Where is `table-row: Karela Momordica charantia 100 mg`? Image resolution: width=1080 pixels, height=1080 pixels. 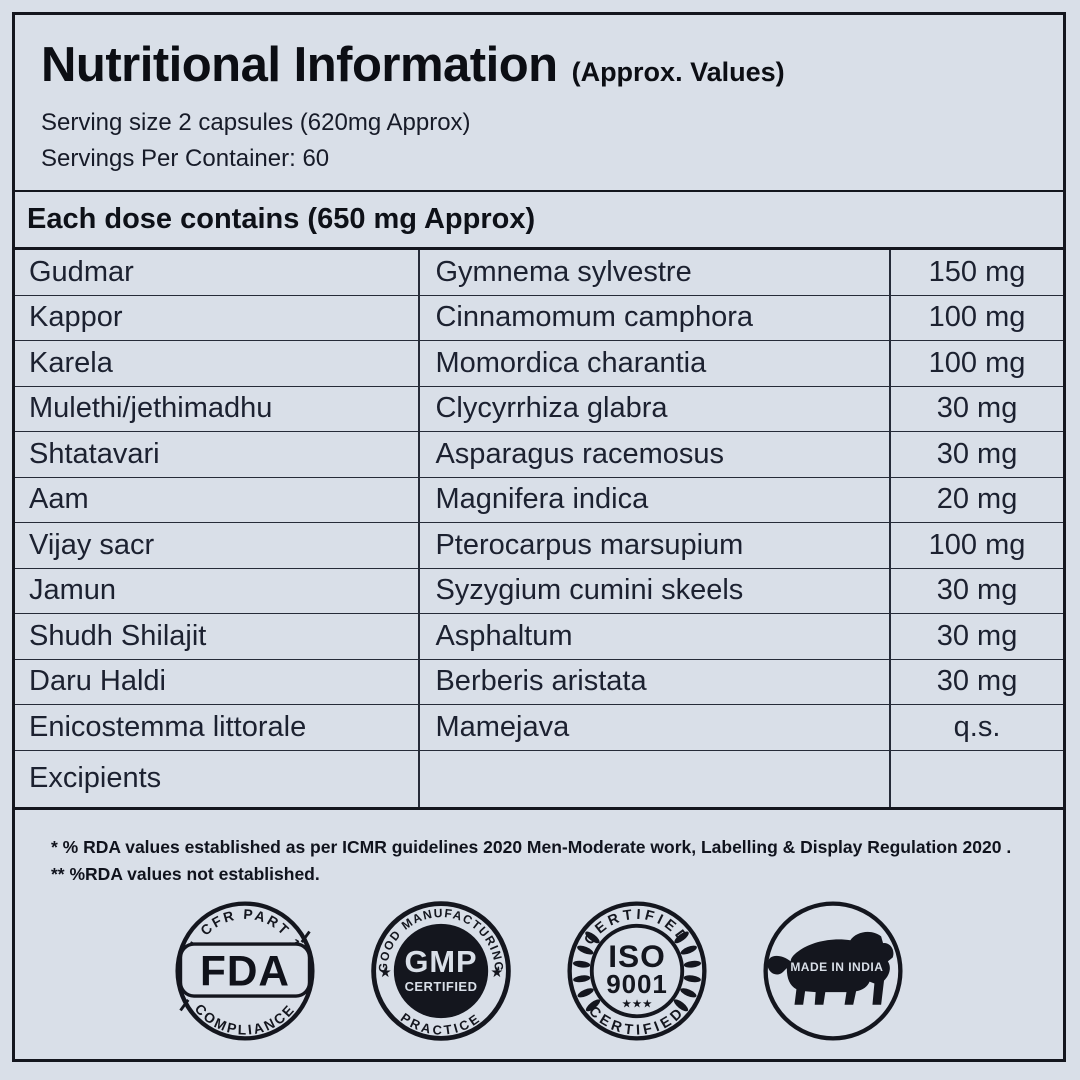 table-row: Karela Momordica charantia 100 mg is located at coordinates (539, 364).